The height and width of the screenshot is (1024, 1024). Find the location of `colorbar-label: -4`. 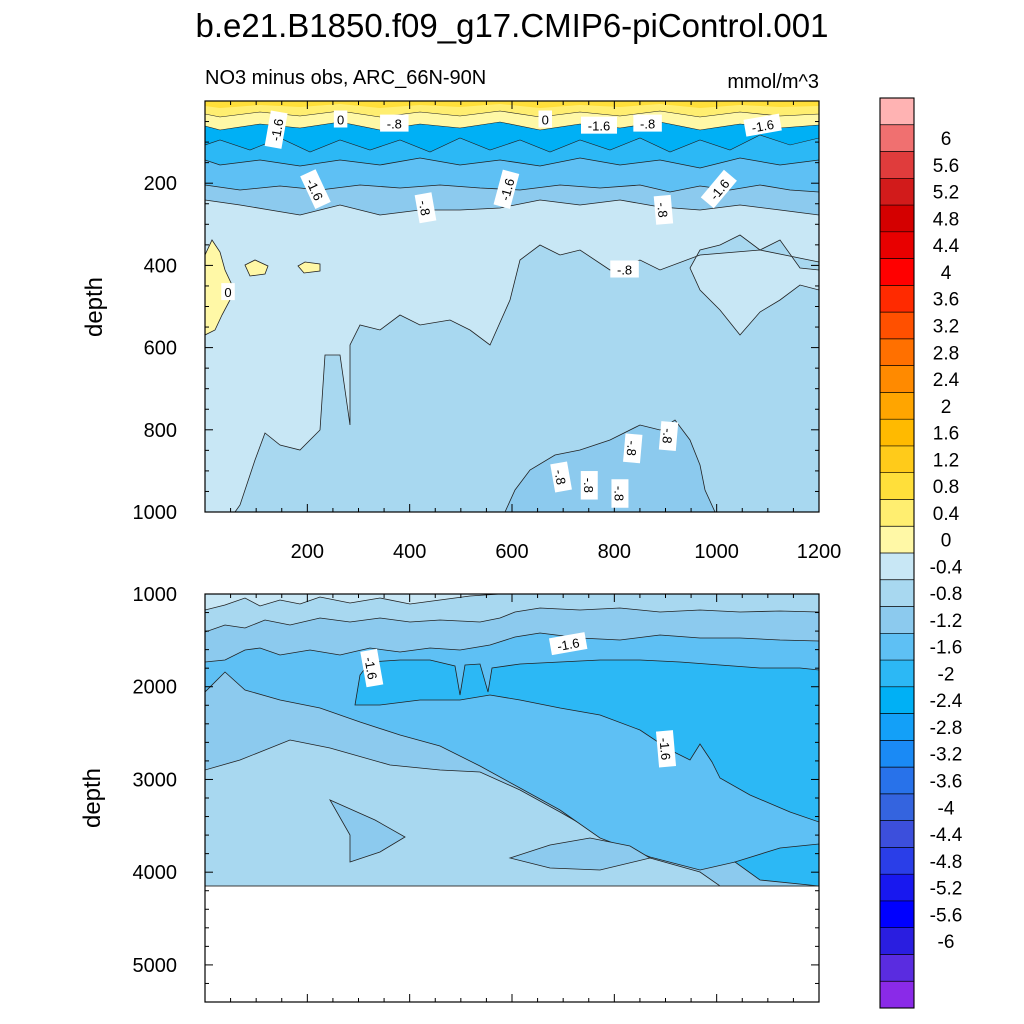

colorbar-label: -4 is located at coordinates (946, 808).